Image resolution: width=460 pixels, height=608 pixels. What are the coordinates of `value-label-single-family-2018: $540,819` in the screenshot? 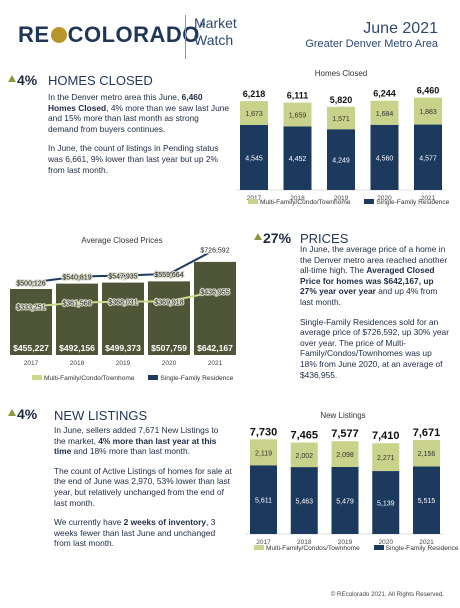 It's located at (76, 278).